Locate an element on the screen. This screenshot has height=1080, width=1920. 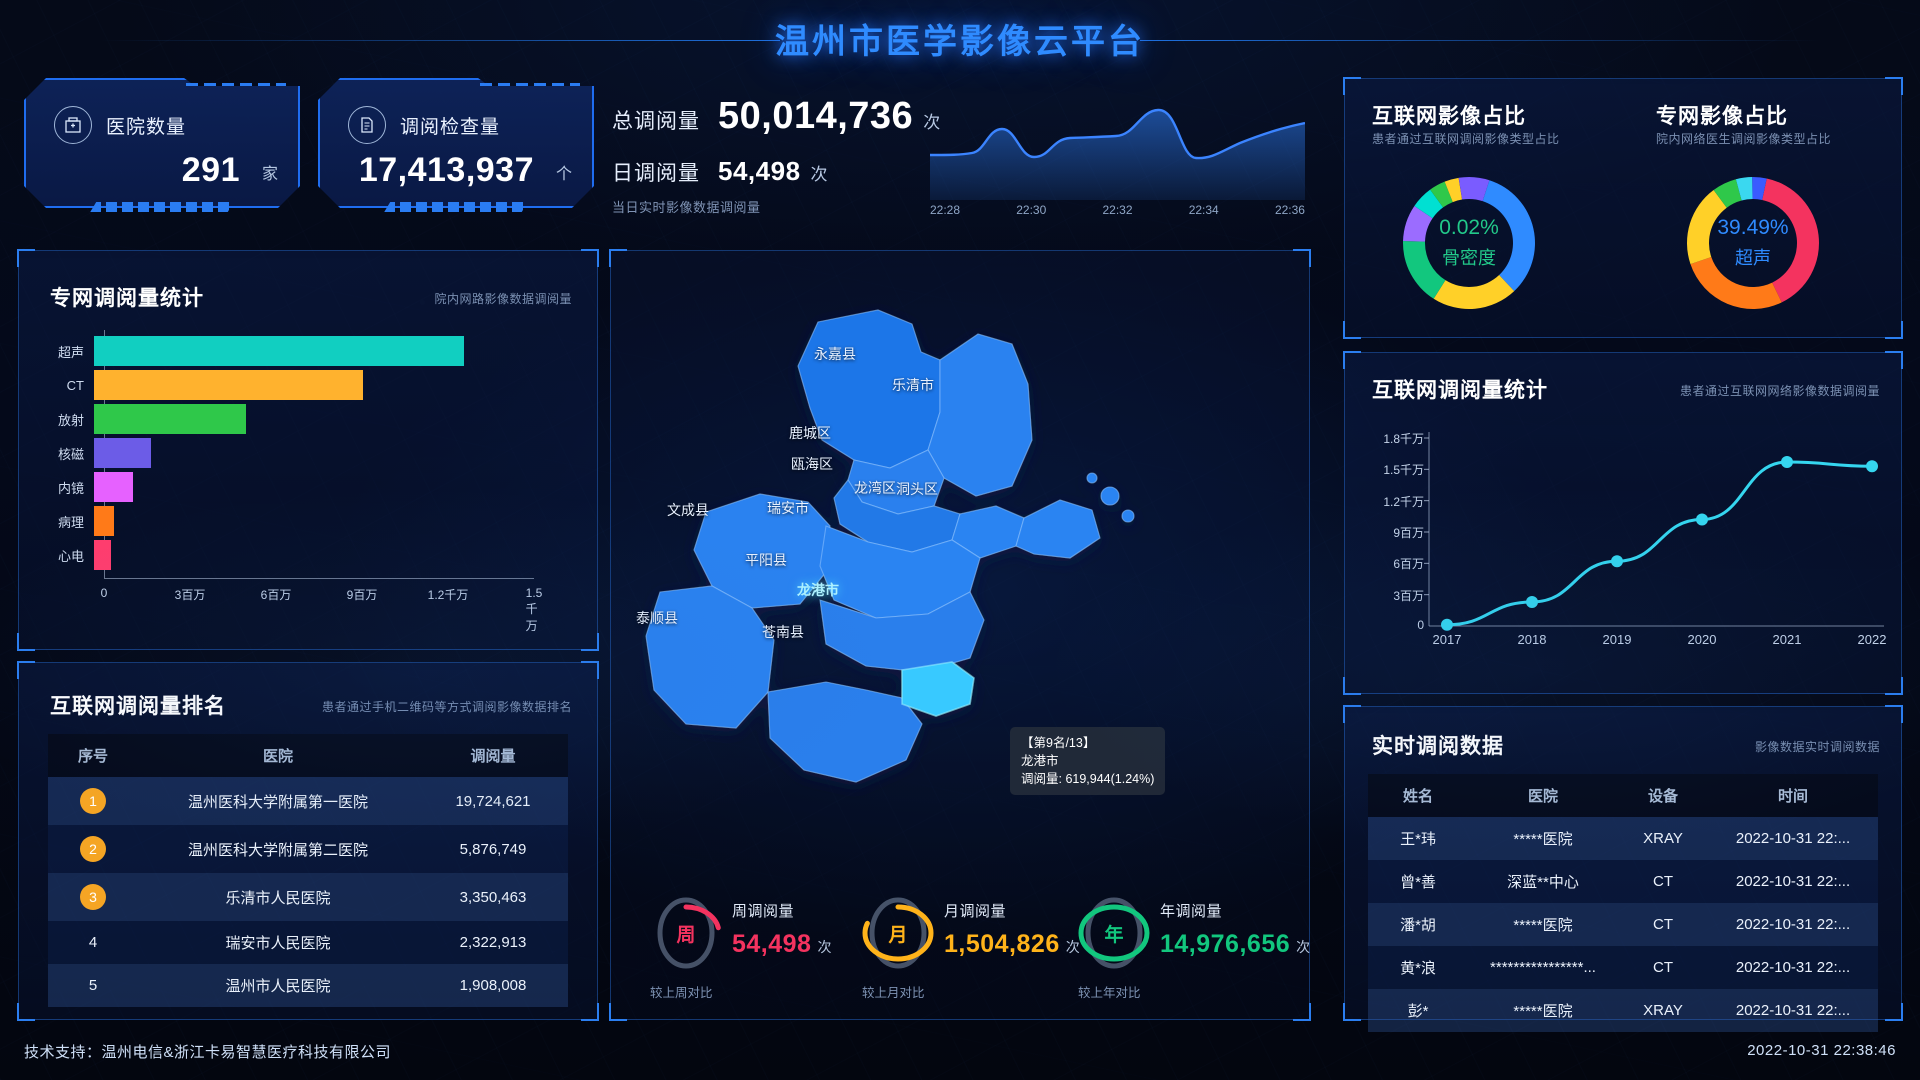
kpi-unit: 家 is located at coordinates (269, 174).